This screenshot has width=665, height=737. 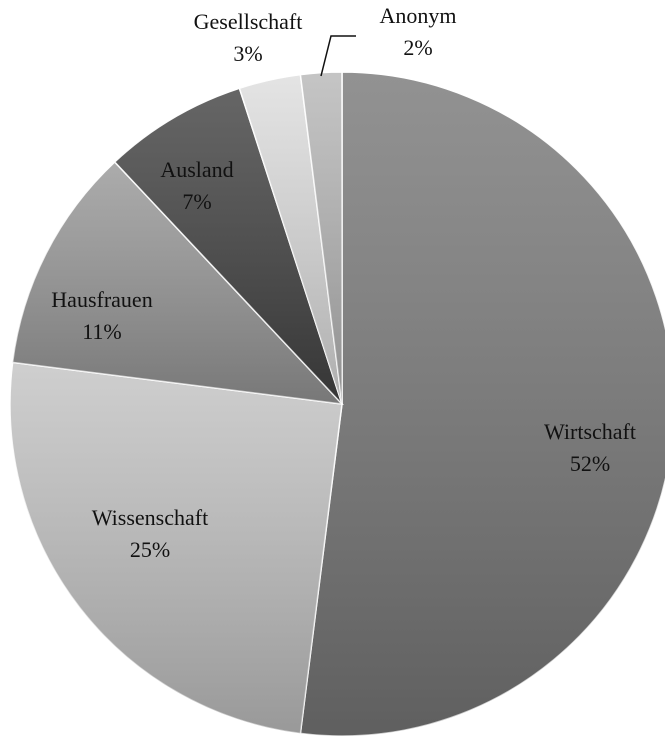 I want to click on value-label: 25%, so click(x=150, y=549).